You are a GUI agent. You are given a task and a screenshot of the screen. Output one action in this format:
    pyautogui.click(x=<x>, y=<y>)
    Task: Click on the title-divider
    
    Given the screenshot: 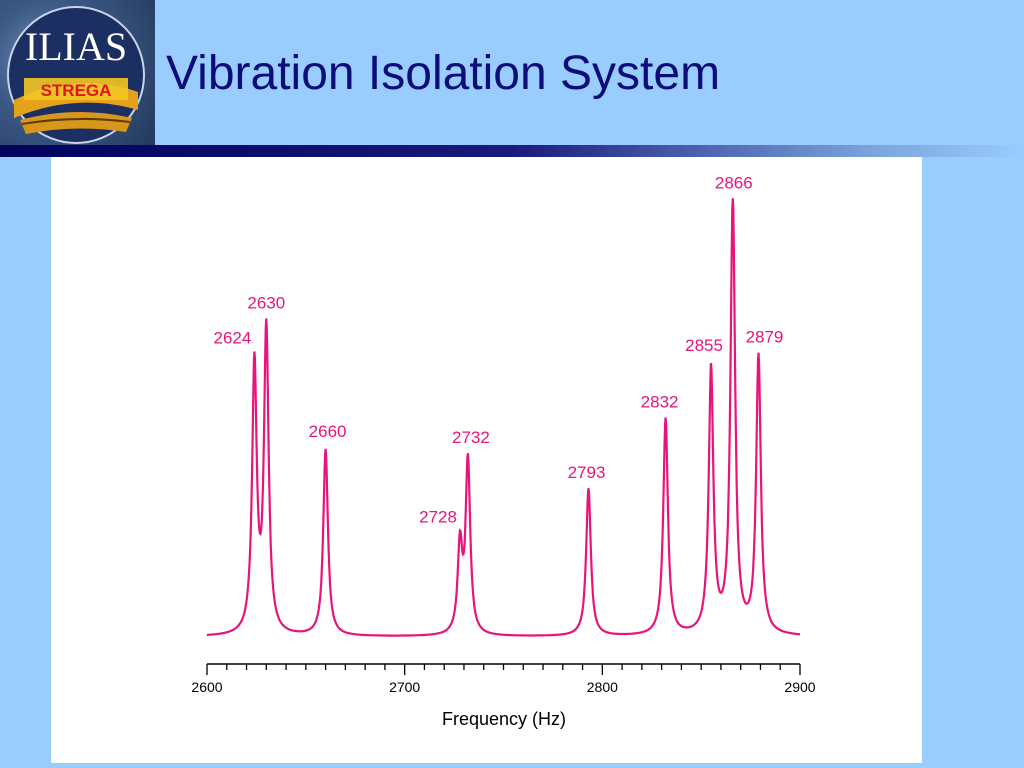 What is the action you would take?
    pyautogui.click(x=512, y=151)
    